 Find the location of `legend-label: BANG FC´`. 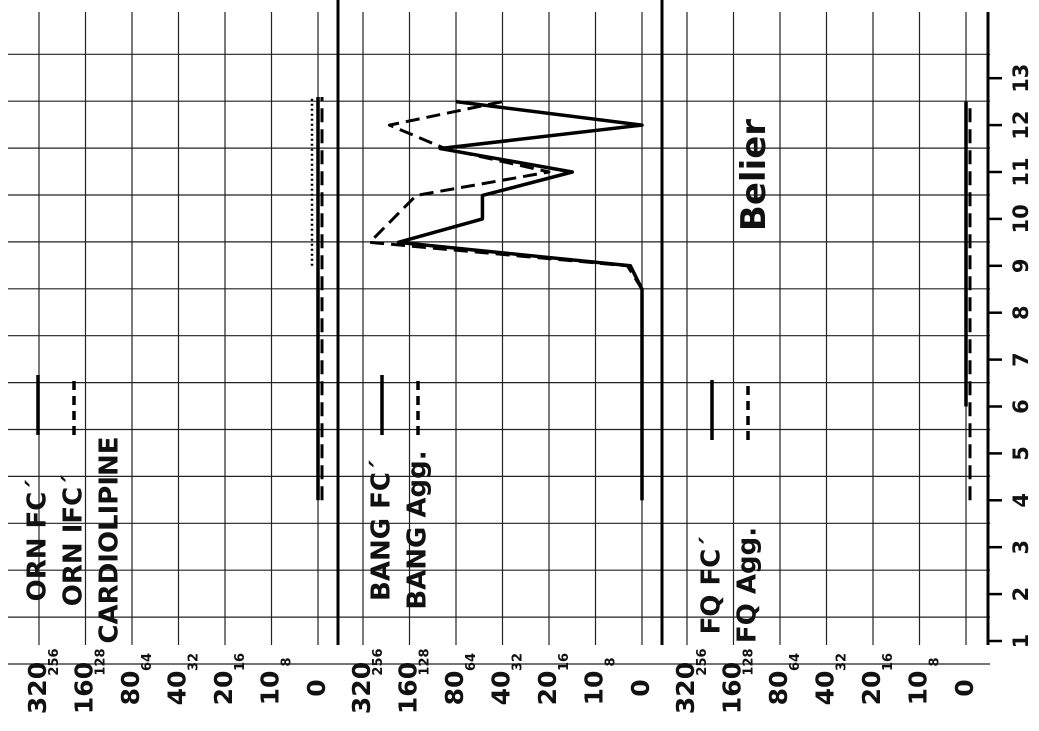

legend-label: BANG FC´ is located at coordinates (382, 530).